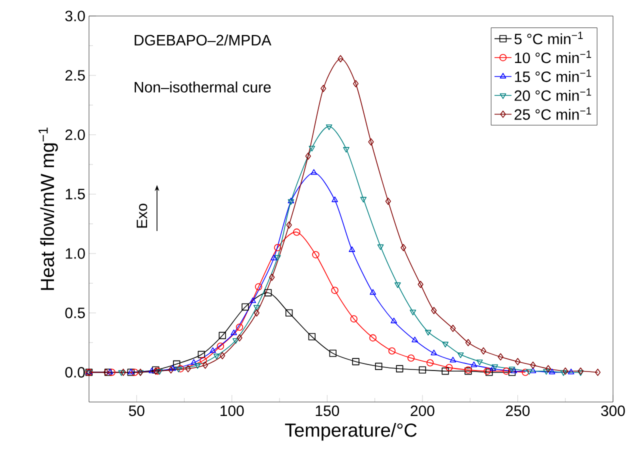  What do you see at coordinates (553, 76) in the screenshot?
I see `legend-label: 15 °C min$^{−1}$` at bounding box center [553, 76].